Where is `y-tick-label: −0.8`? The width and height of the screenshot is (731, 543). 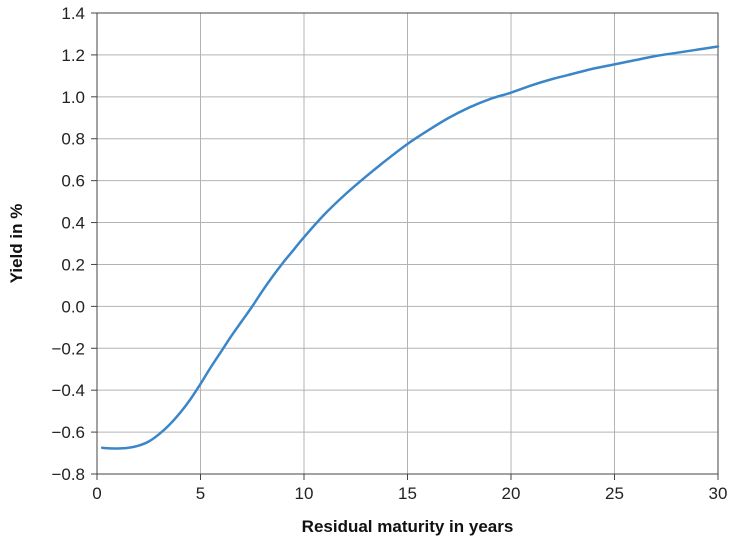
y-tick-label: −0.8 is located at coordinates (68, 474).